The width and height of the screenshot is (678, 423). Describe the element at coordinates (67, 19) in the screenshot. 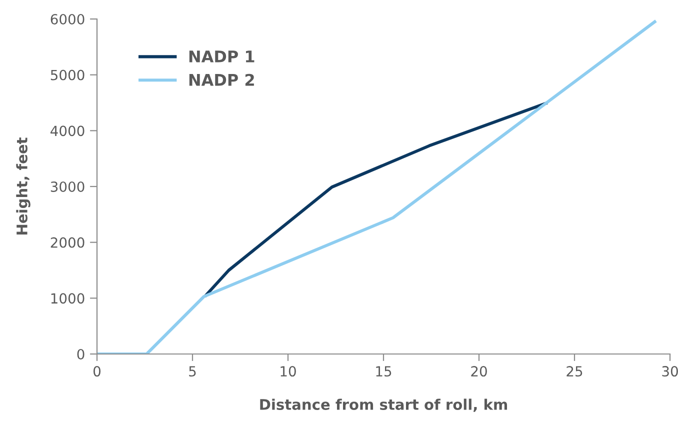

I see `y-tick-label: 6000` at that location.